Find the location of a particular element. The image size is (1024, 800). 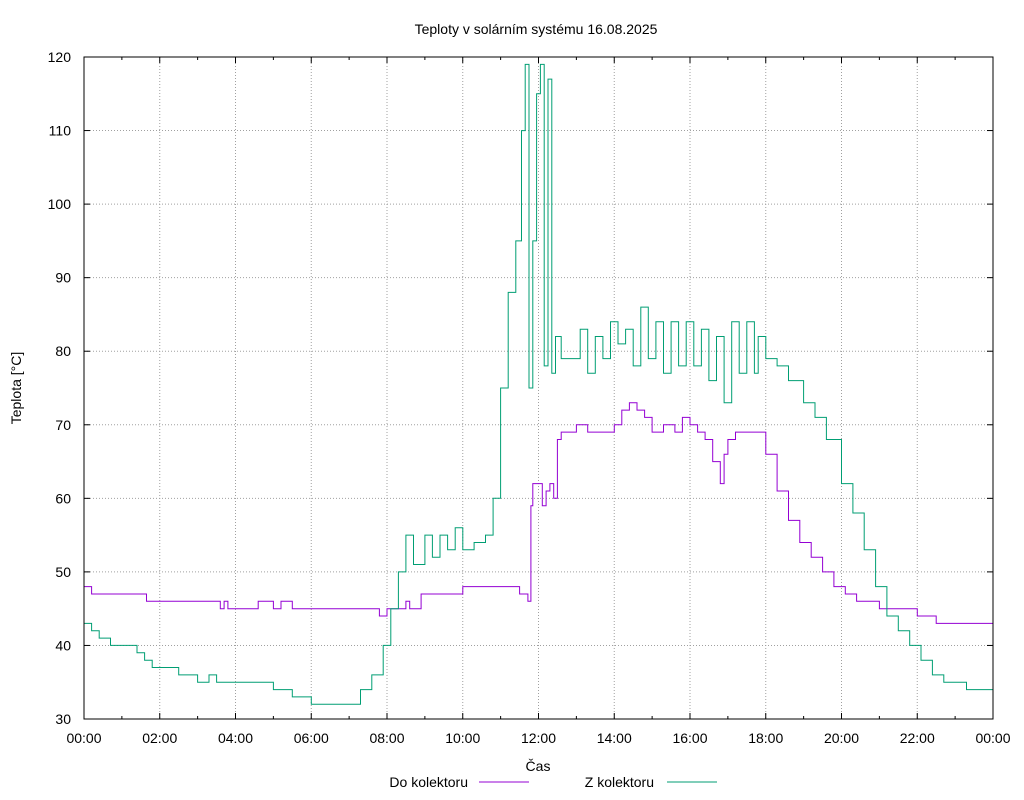

y-tick-label: 70 is located at coordinates (63, 425).